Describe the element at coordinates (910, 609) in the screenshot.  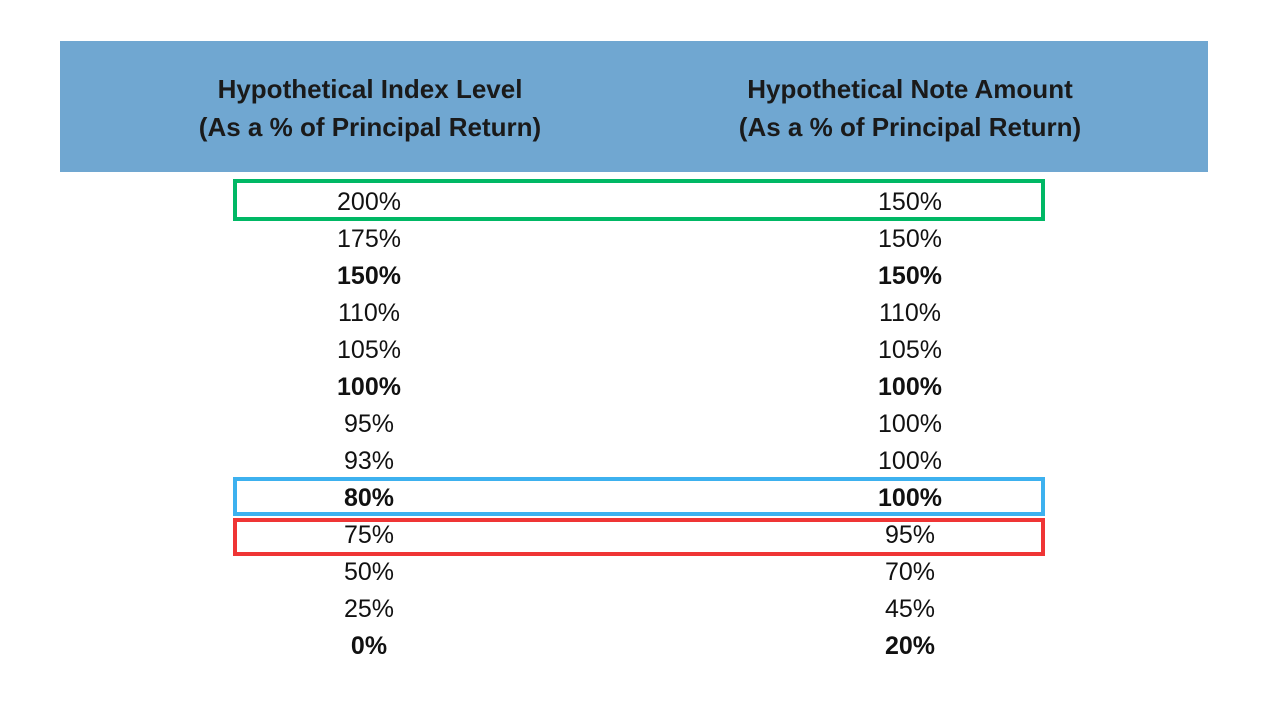
I see `note-amount-cell: 45%` at that location.